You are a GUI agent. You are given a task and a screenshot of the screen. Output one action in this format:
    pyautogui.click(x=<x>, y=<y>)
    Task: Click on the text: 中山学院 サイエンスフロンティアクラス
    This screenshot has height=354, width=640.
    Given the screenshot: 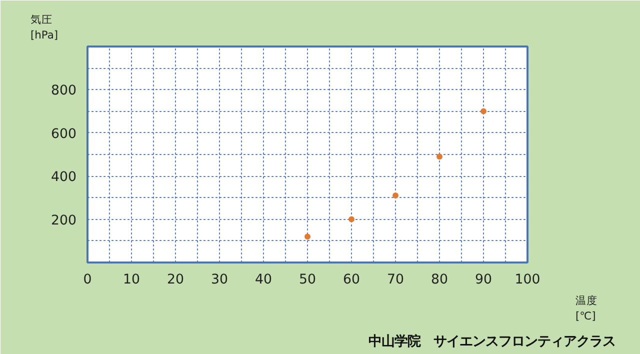 What is the action you would take?
    pyautogui.click(x=492, y=342)
    